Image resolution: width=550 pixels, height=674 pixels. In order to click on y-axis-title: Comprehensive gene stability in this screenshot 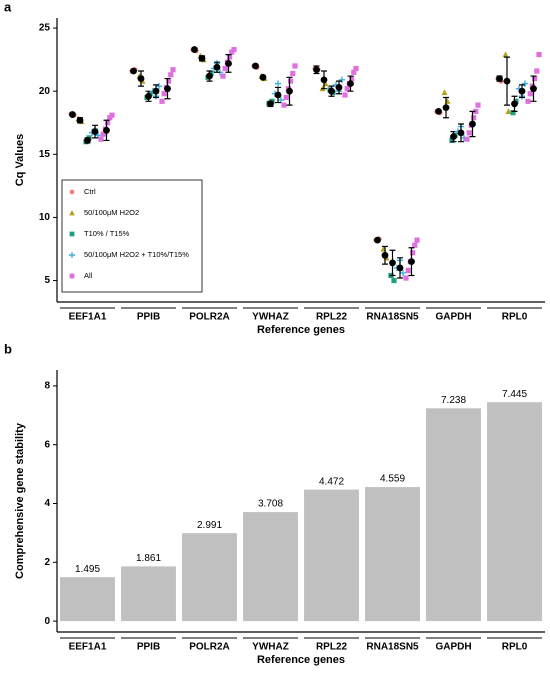, I will do `click(20, 500)`.